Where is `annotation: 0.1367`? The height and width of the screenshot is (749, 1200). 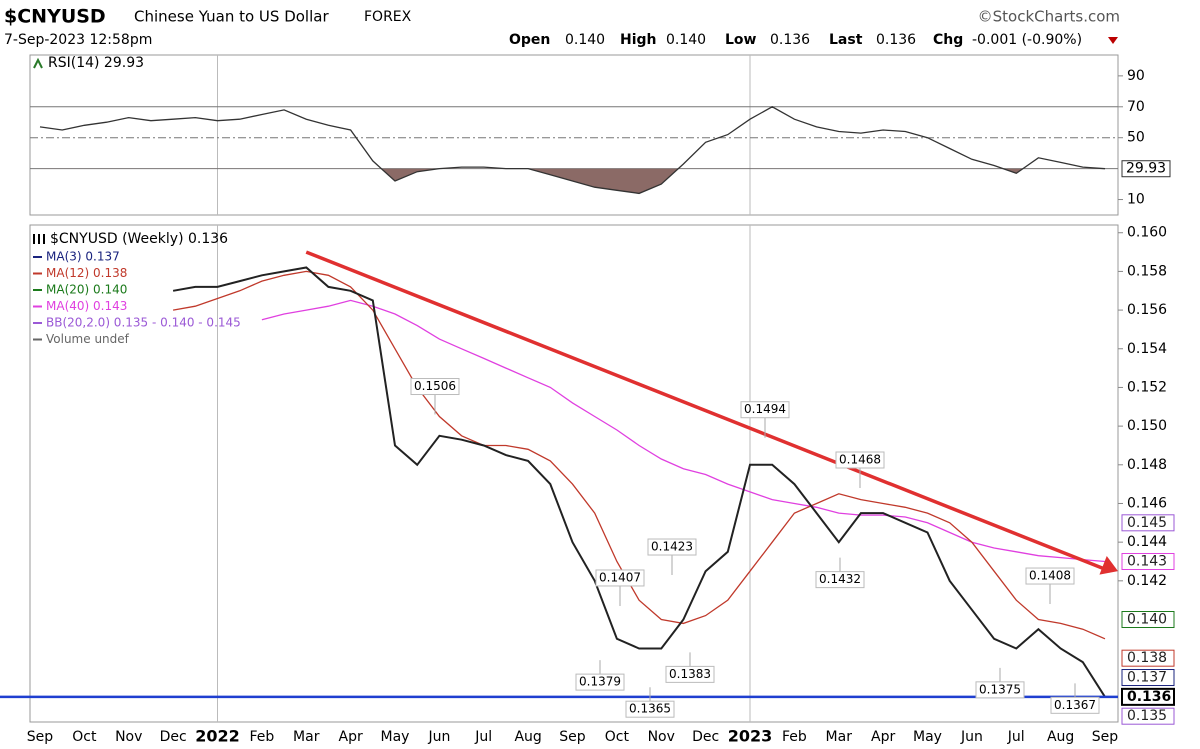 annotation: 0.1367 is located at coordinates (1075, 705).